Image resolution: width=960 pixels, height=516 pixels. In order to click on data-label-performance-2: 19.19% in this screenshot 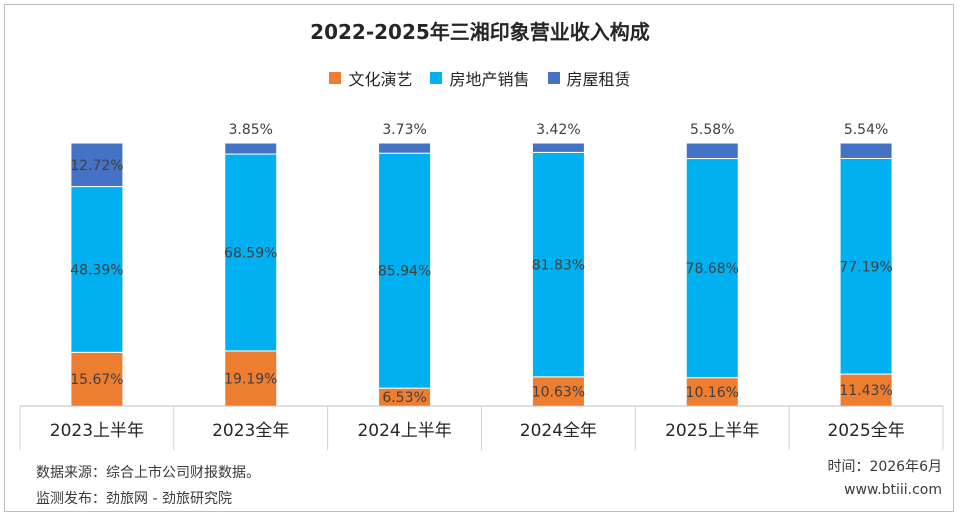, I will do `click(250, 379)`.